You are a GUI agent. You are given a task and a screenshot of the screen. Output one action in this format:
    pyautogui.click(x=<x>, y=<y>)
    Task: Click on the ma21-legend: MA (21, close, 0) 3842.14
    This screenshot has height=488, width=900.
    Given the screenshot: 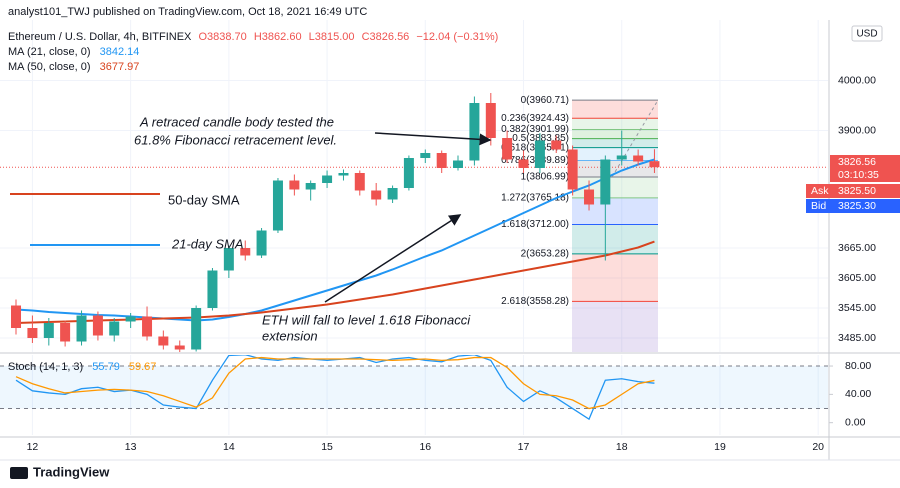 What is the action you would take?
    pyautogui.click(x=73, y=52)
    